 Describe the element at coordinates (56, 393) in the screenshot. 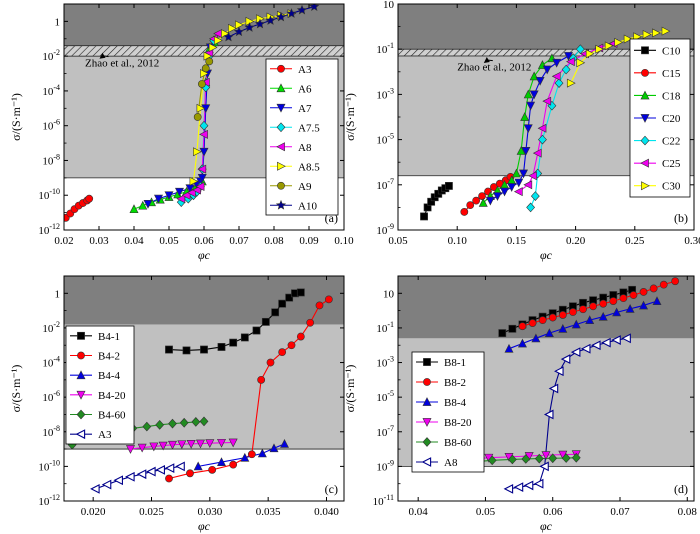

I see `y-tick-exponent: -6` at that location.